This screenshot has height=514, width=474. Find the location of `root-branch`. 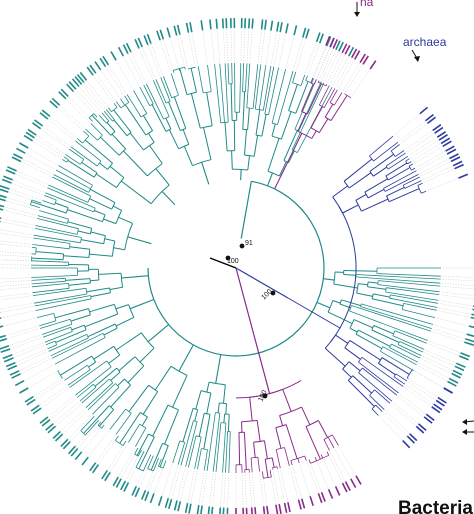

root-branch is located at coordinates (223, 263).